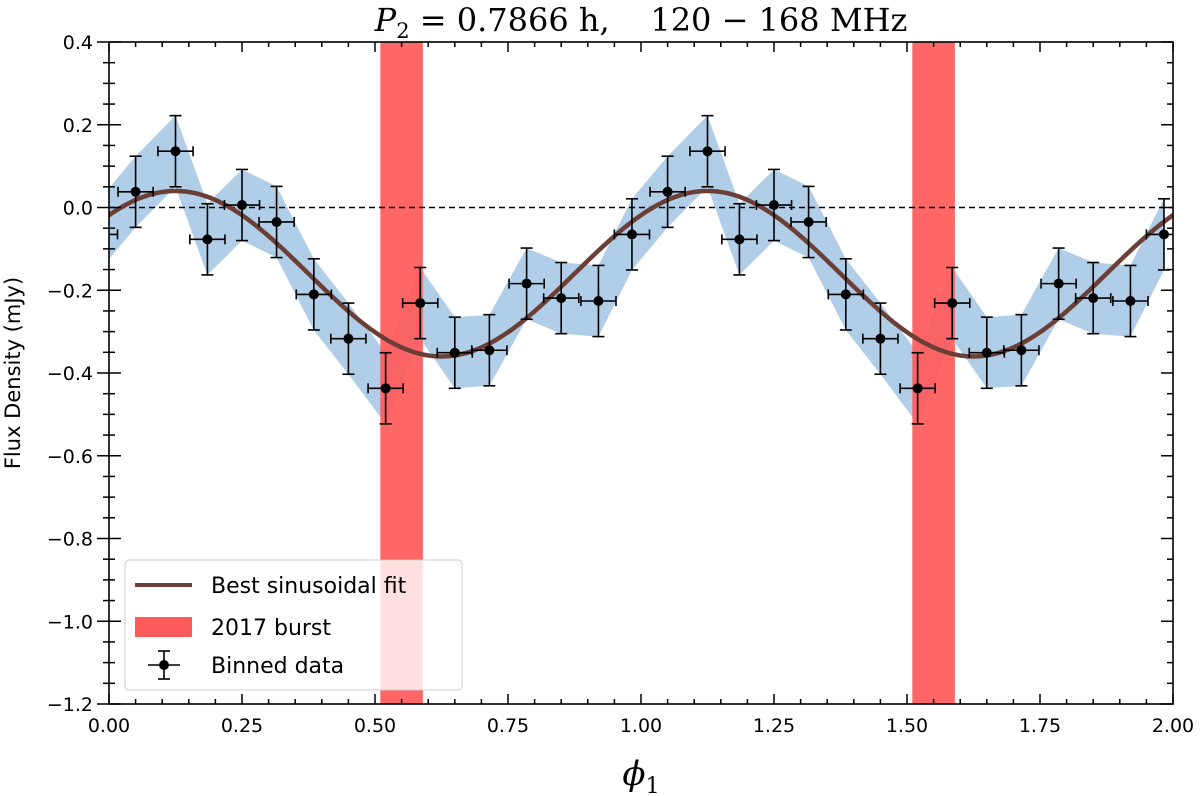  Describe the element at coordinates (1173, 726) in the screenshot. I see `x-tick-label: 2.00` at that location.